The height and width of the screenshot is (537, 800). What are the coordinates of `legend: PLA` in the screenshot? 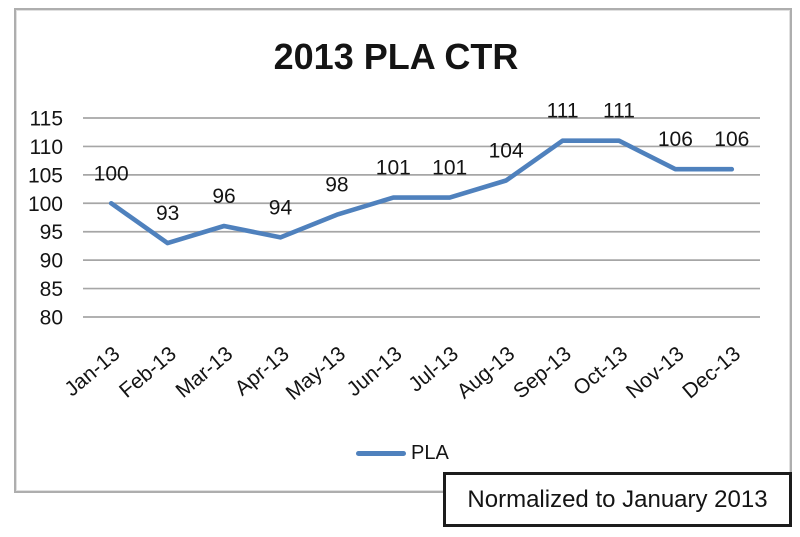 It's located at (402, 453).